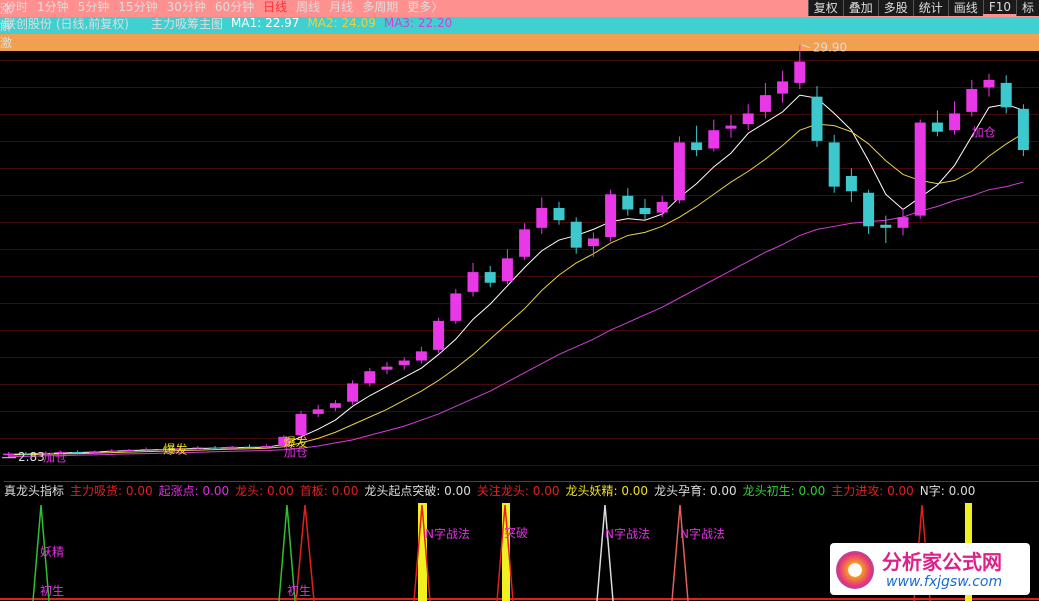 The height and width of the screenshot is (601, 1039). Describe the element at coordinates (965, 8) in the screenshot. I see `tool-button: 画线` at that location.